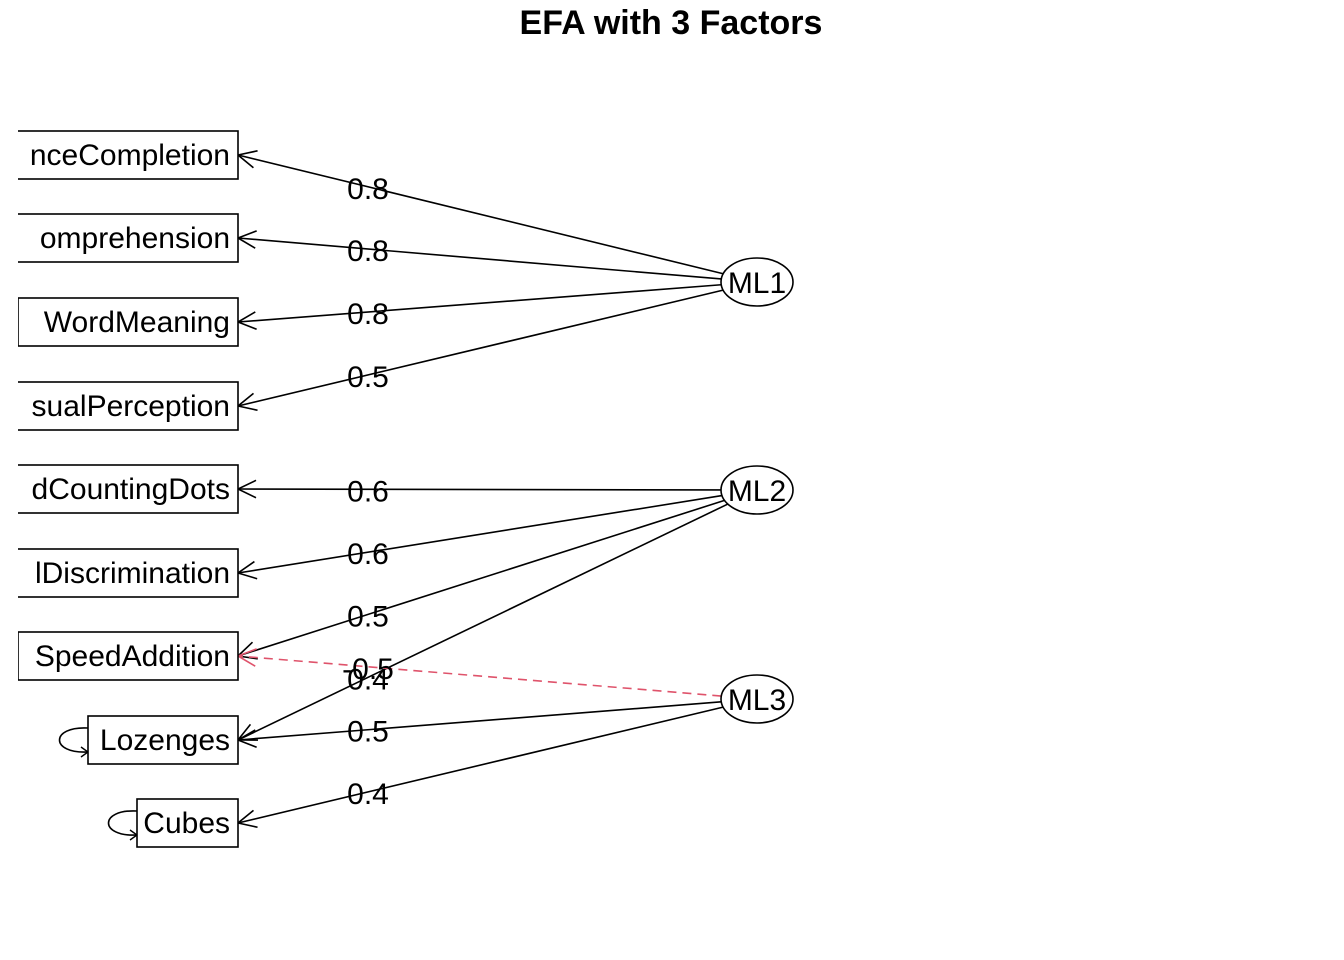 This screenshot has width=1344, height=960. What do you see at coordinates (131, 406) in the screenshot?
I see `variable-label: sualPerception` at bounding box center [131, 406].